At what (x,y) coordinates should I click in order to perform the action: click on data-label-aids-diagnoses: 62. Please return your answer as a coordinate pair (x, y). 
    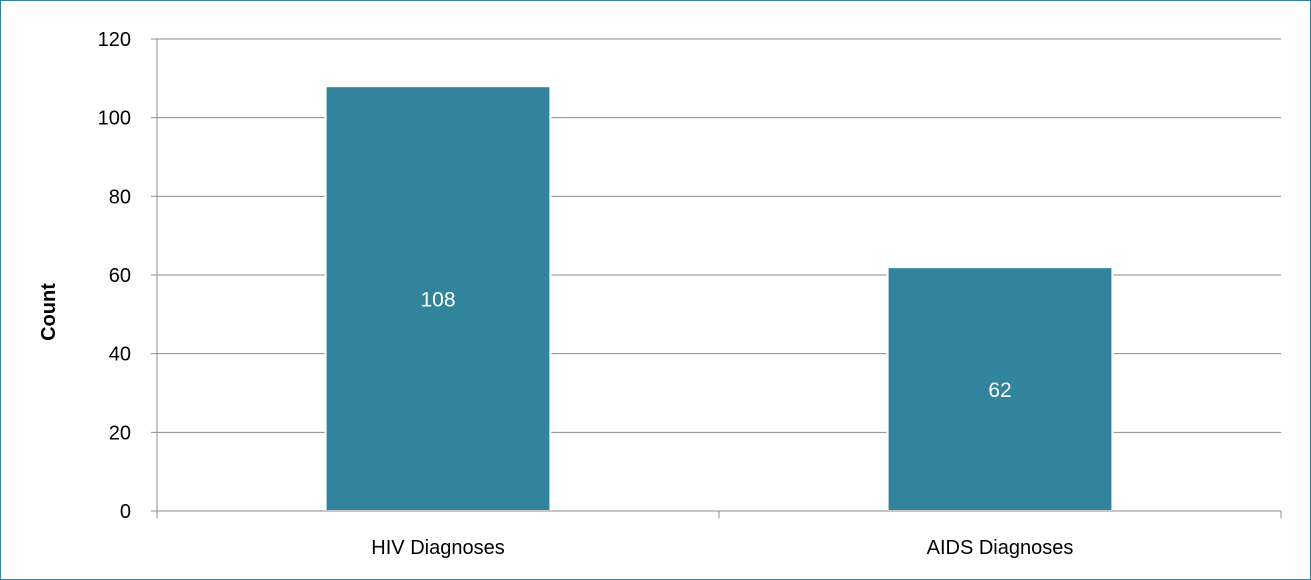
    Looking at the image, I should click on (999, 390).